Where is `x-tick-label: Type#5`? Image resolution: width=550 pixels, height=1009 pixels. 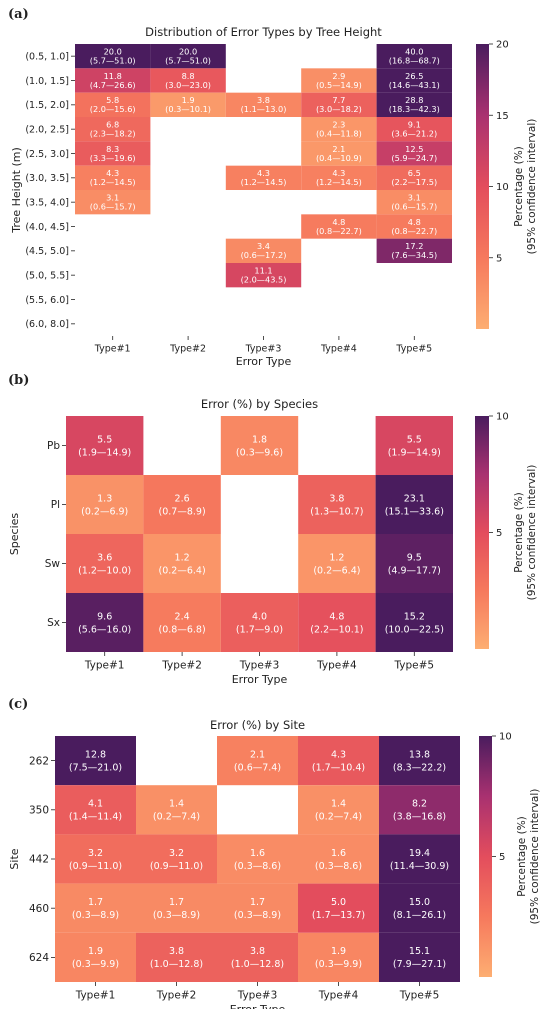
x-tick-label: Type#5 is located at coordinates (419, 996).